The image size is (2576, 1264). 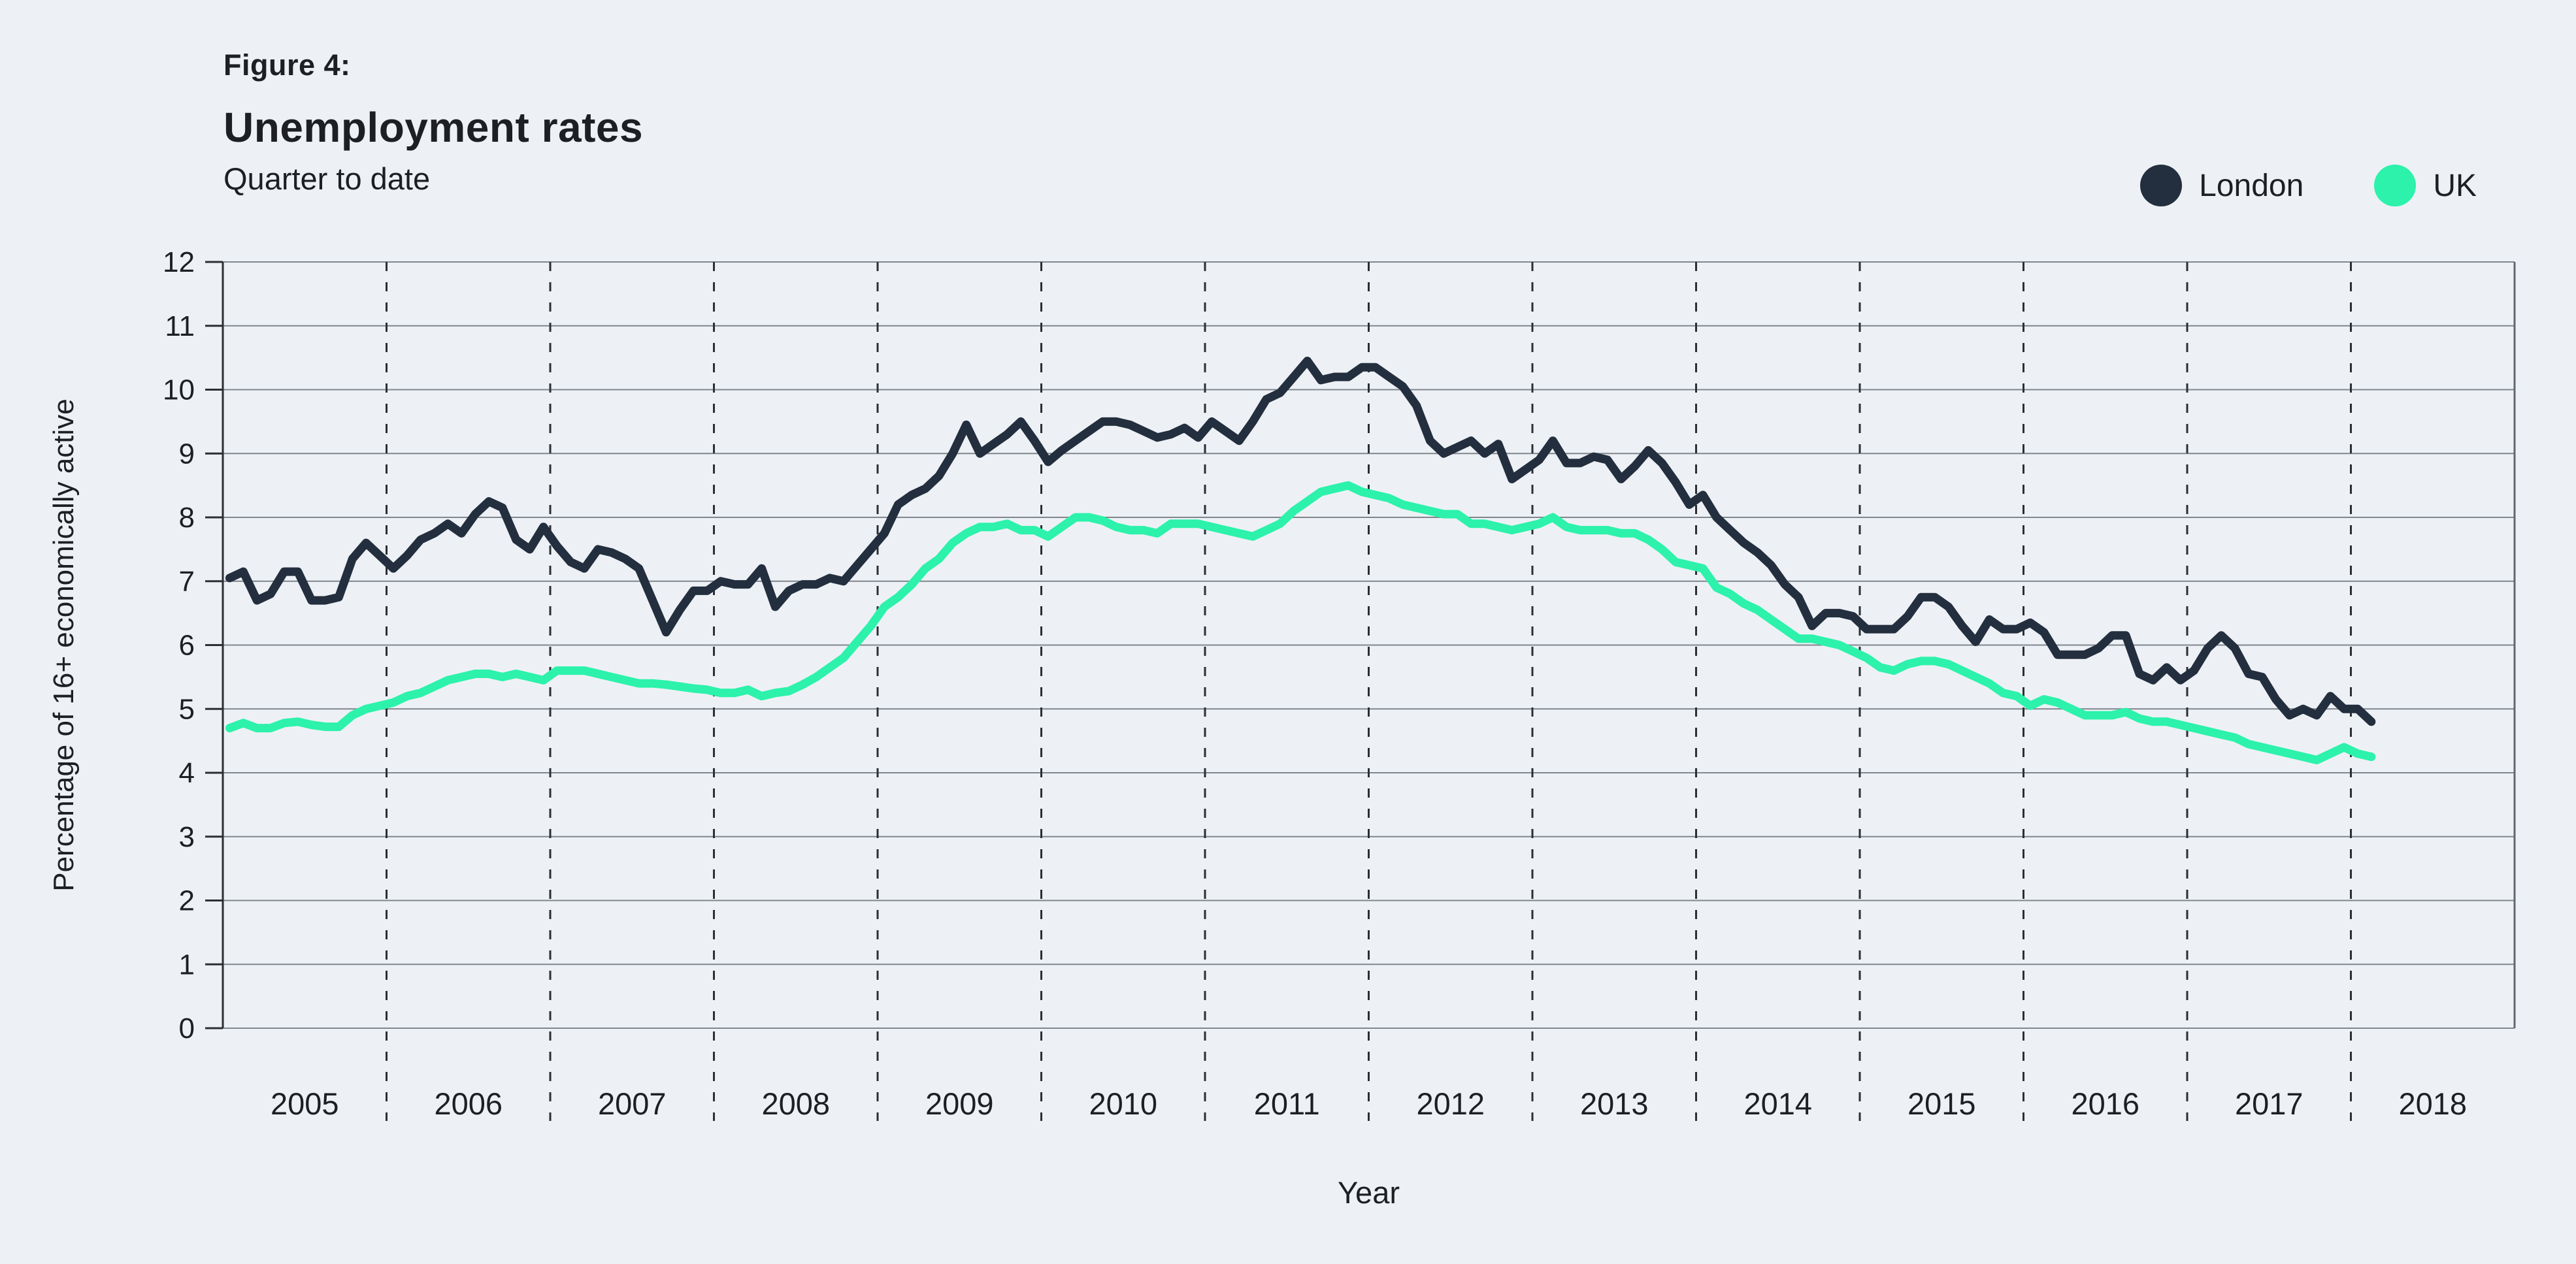 I want to click on x-year-label: 2016, so click(x=2105, y=1103).